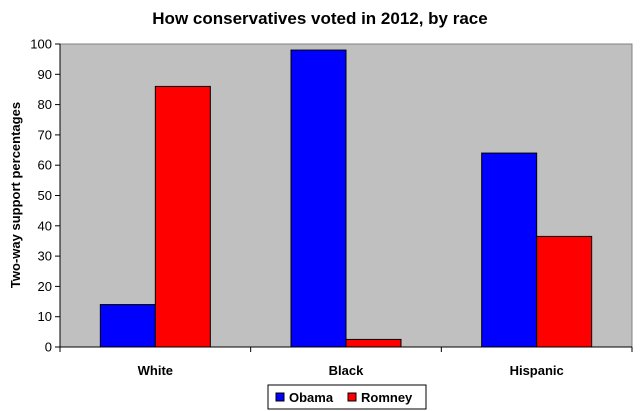 This screenshot has width=640, height=411. Describe the element at coordinates (509, 250) in the screenshot. I see `bar-obama-hispanic` at that location.